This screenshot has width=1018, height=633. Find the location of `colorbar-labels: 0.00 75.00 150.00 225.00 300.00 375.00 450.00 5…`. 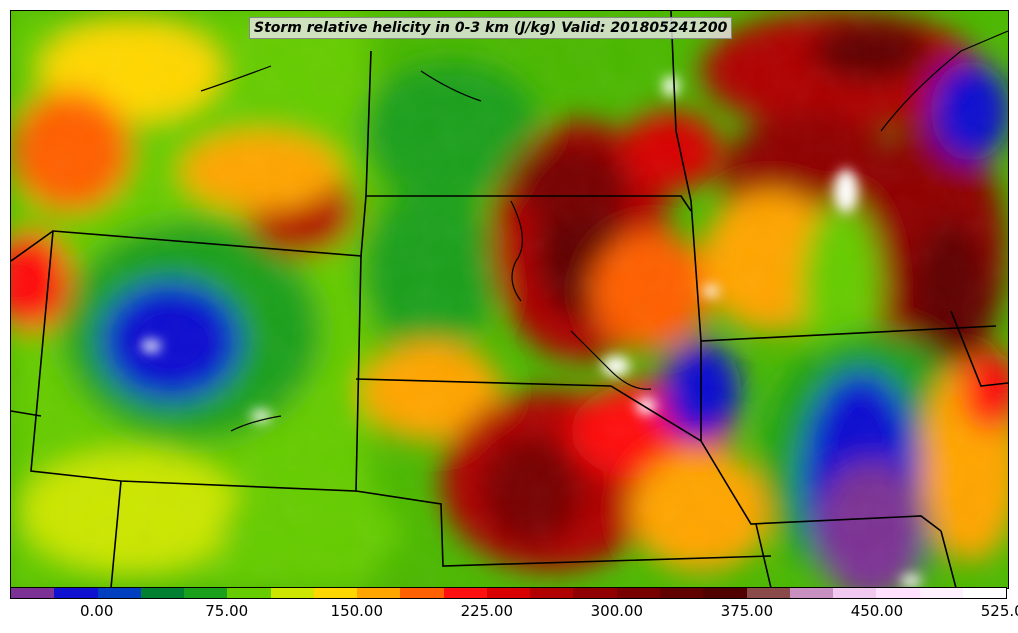

colorbar-labels: 0.00 75.00 150.00 225.00 300.00 375.00 450.00 5… is located at coordinates (514, 613).